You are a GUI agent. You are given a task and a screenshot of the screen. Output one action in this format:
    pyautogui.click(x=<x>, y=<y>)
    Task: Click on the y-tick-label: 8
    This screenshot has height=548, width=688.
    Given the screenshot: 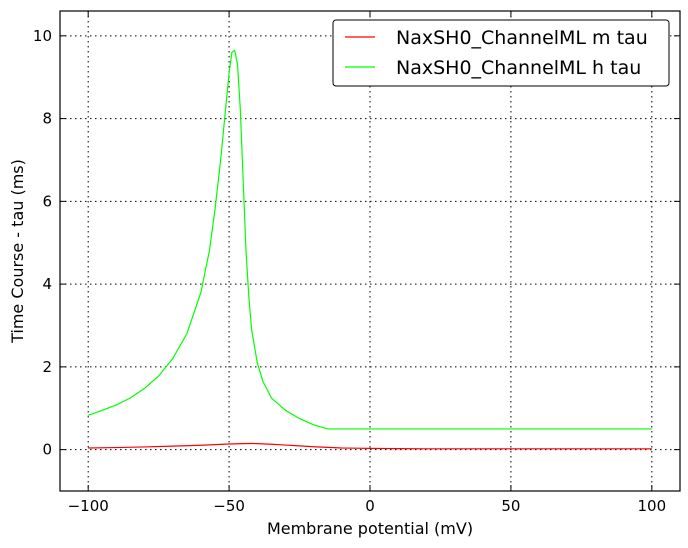 What is the action you would take?
    pyautogui.click(x=47, y=119)
    